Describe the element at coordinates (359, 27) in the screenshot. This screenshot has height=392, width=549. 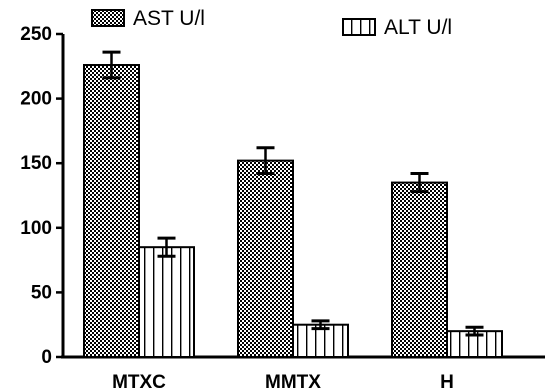
I see `legend-swatch-s1` at that location.